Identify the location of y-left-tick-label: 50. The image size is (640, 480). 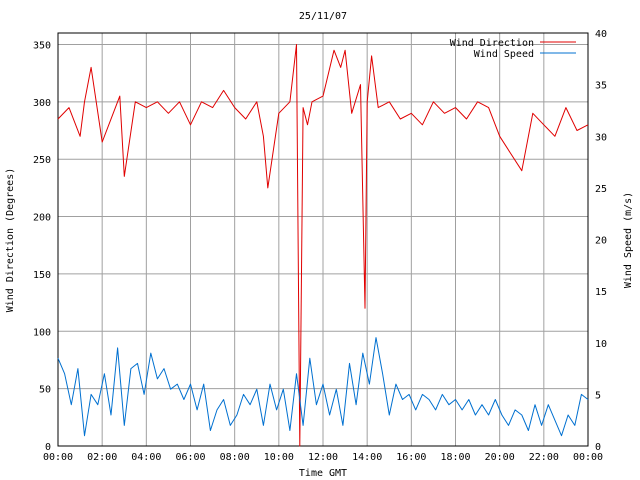
(45, 390).